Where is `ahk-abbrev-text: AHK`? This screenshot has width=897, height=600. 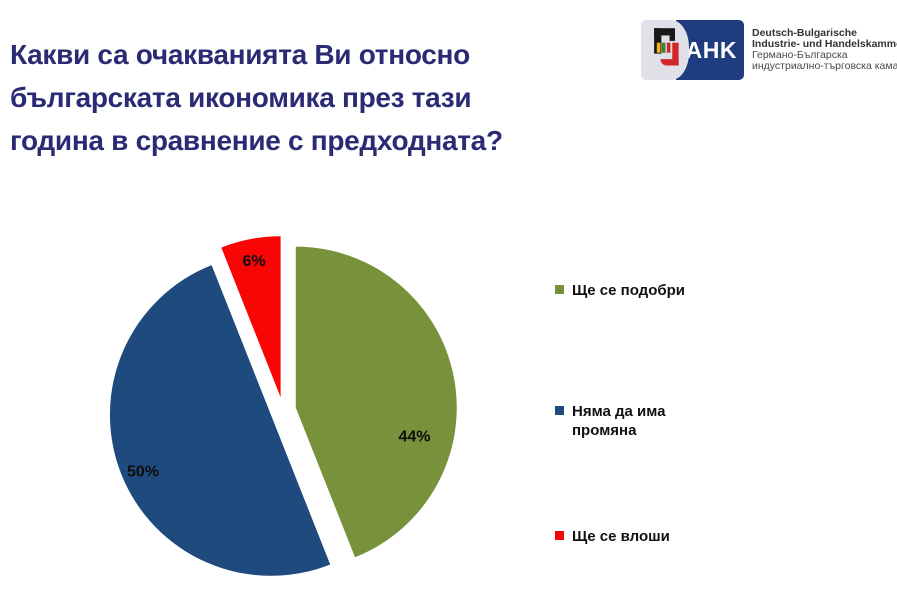 ahk-abbrev-text: AHK is located at coordinates (711, 49).